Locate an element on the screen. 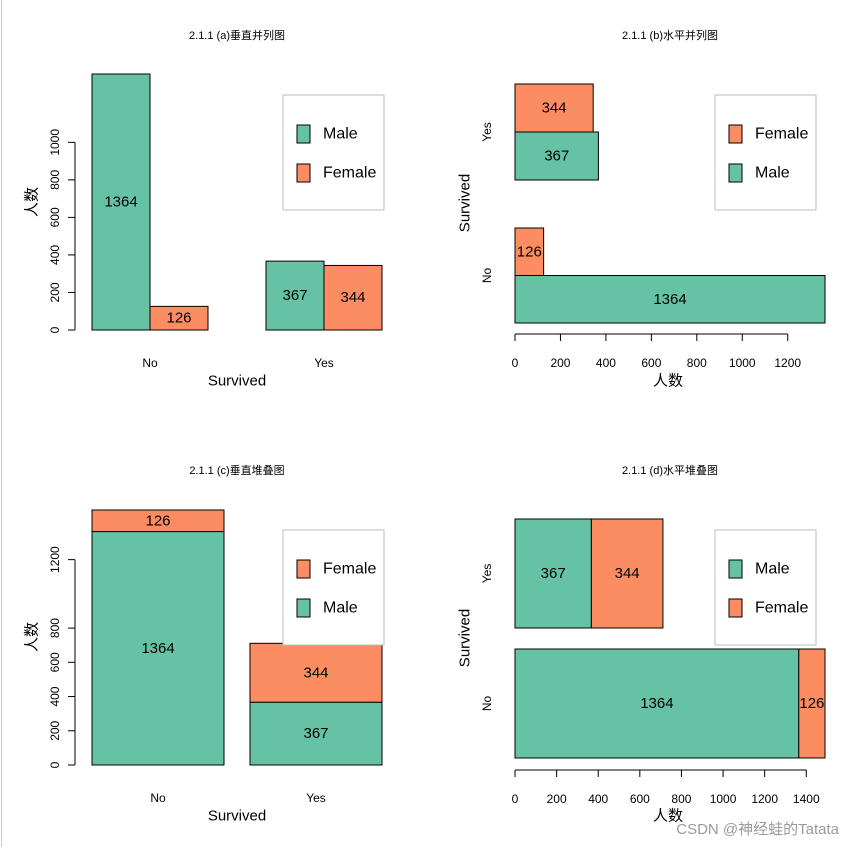 This screenshot has height=847, width=853. y-tick-label: 1000 is located at coordinates (55, 142).